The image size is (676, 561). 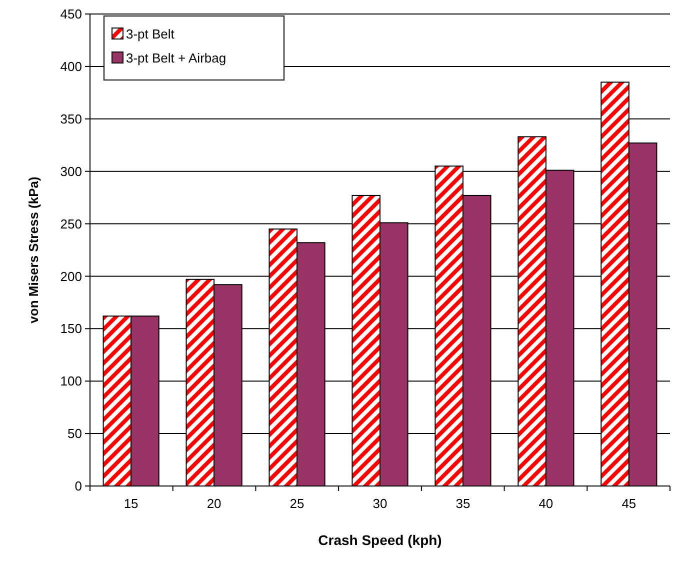 What do you see at coordinates (150, 34) in the screenshot?
I see `legend-label: 3-pt Belt` at bounding box center [150, 34].